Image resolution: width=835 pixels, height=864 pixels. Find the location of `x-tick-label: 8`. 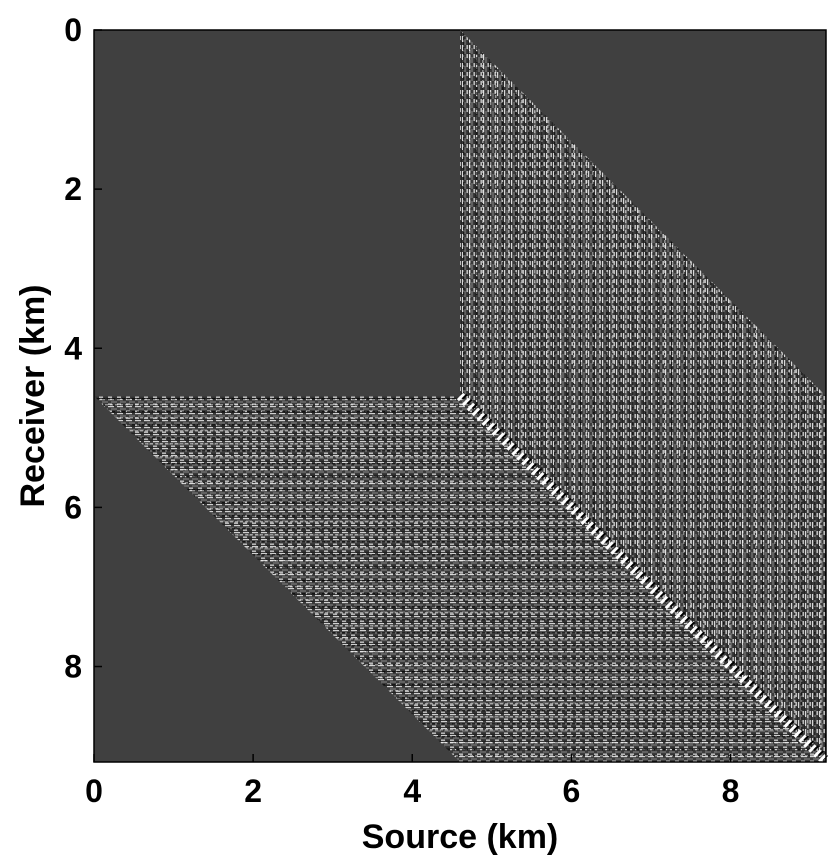

x-tick-label: 8 is located at coordinates (731, 791).